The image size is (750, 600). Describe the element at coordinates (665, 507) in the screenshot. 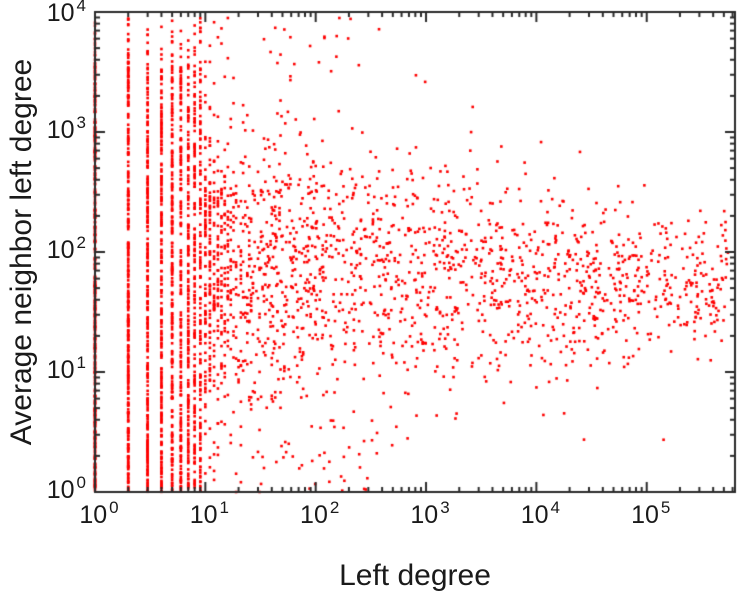

I see `tick-label-exponent: 5` at that location.